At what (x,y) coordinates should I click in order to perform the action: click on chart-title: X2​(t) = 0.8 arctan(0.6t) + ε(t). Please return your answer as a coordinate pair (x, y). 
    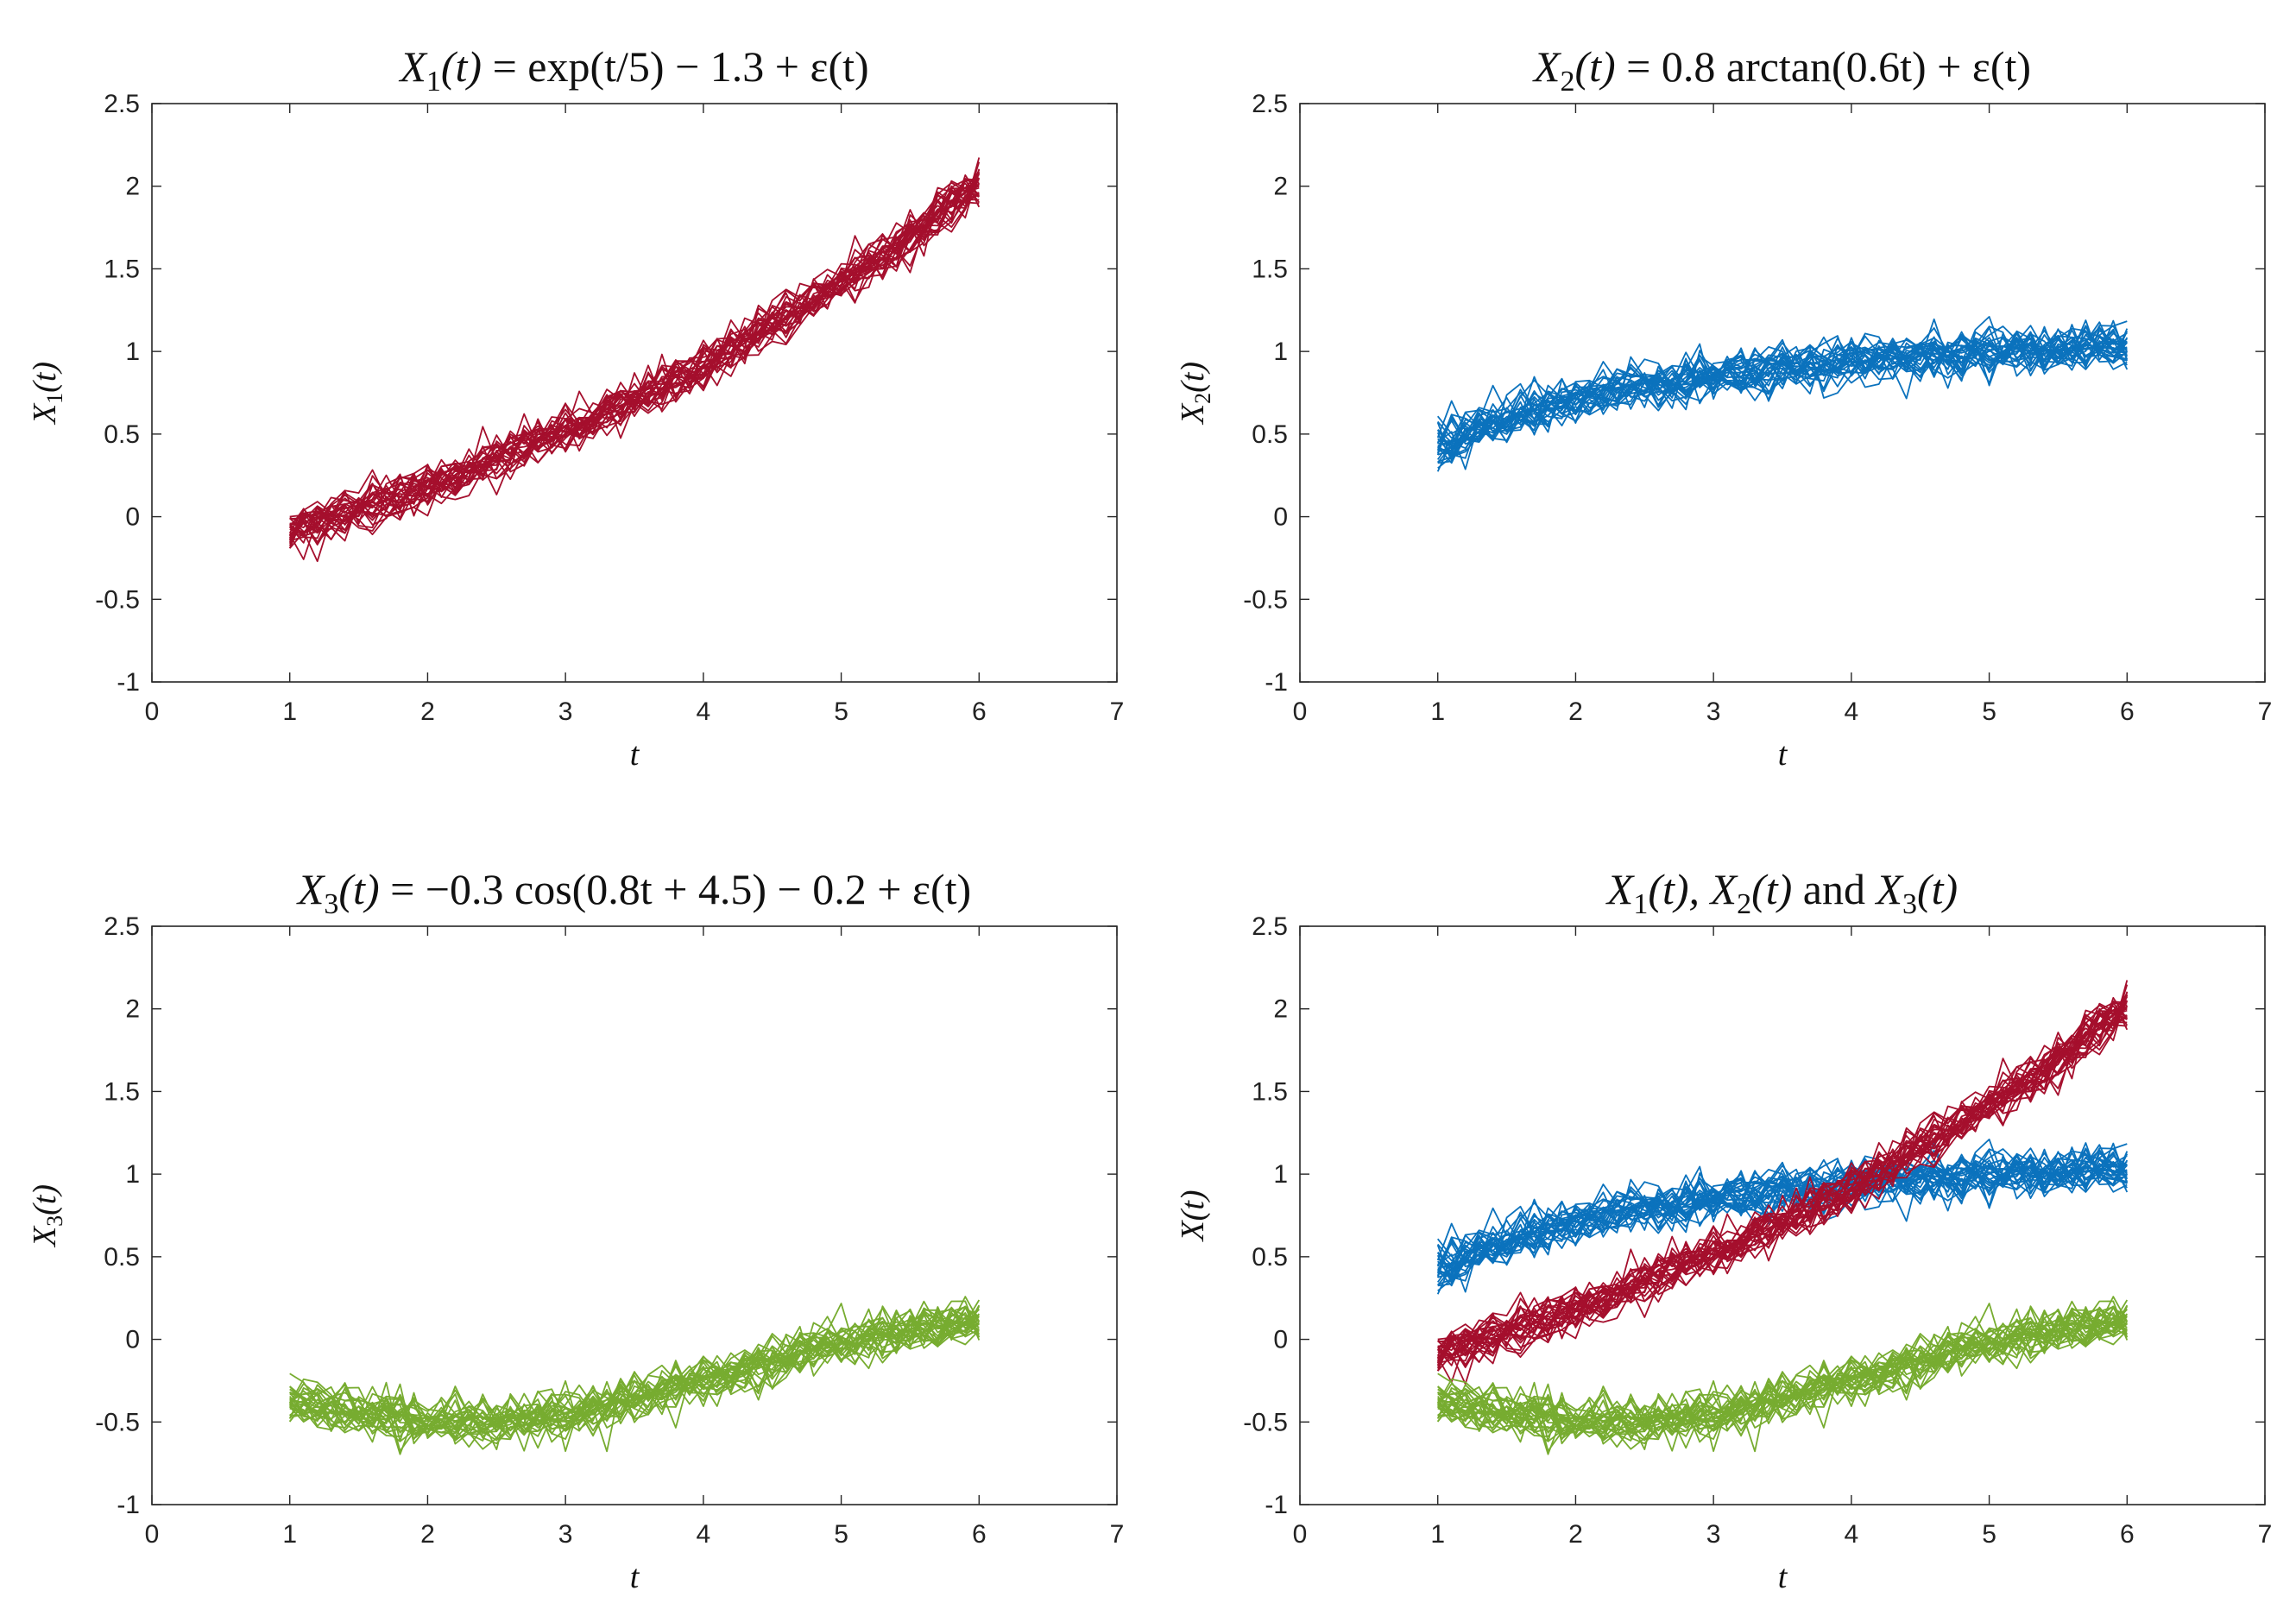
    Looking at the image, I should click on (1781, 70).